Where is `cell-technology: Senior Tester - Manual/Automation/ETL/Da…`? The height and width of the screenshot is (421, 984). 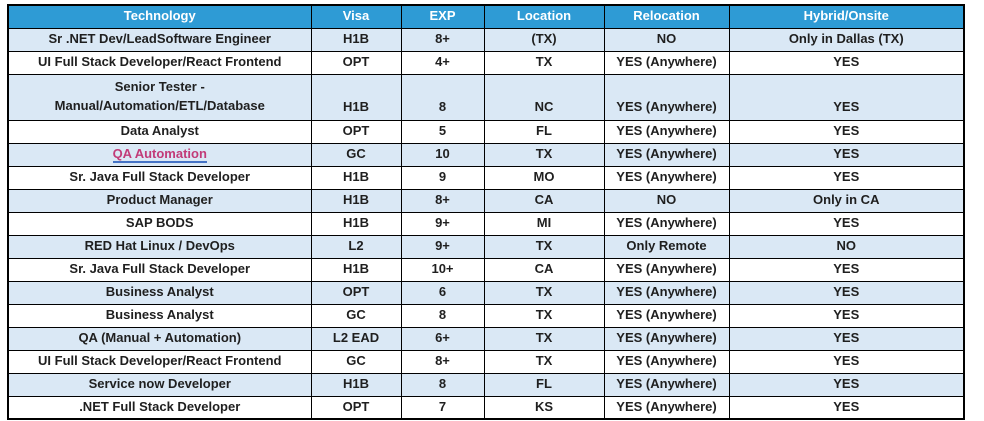
cell-technology: Senior Tester - Manual/Automation/ETL/Da… is located at coordinates (159, 97).